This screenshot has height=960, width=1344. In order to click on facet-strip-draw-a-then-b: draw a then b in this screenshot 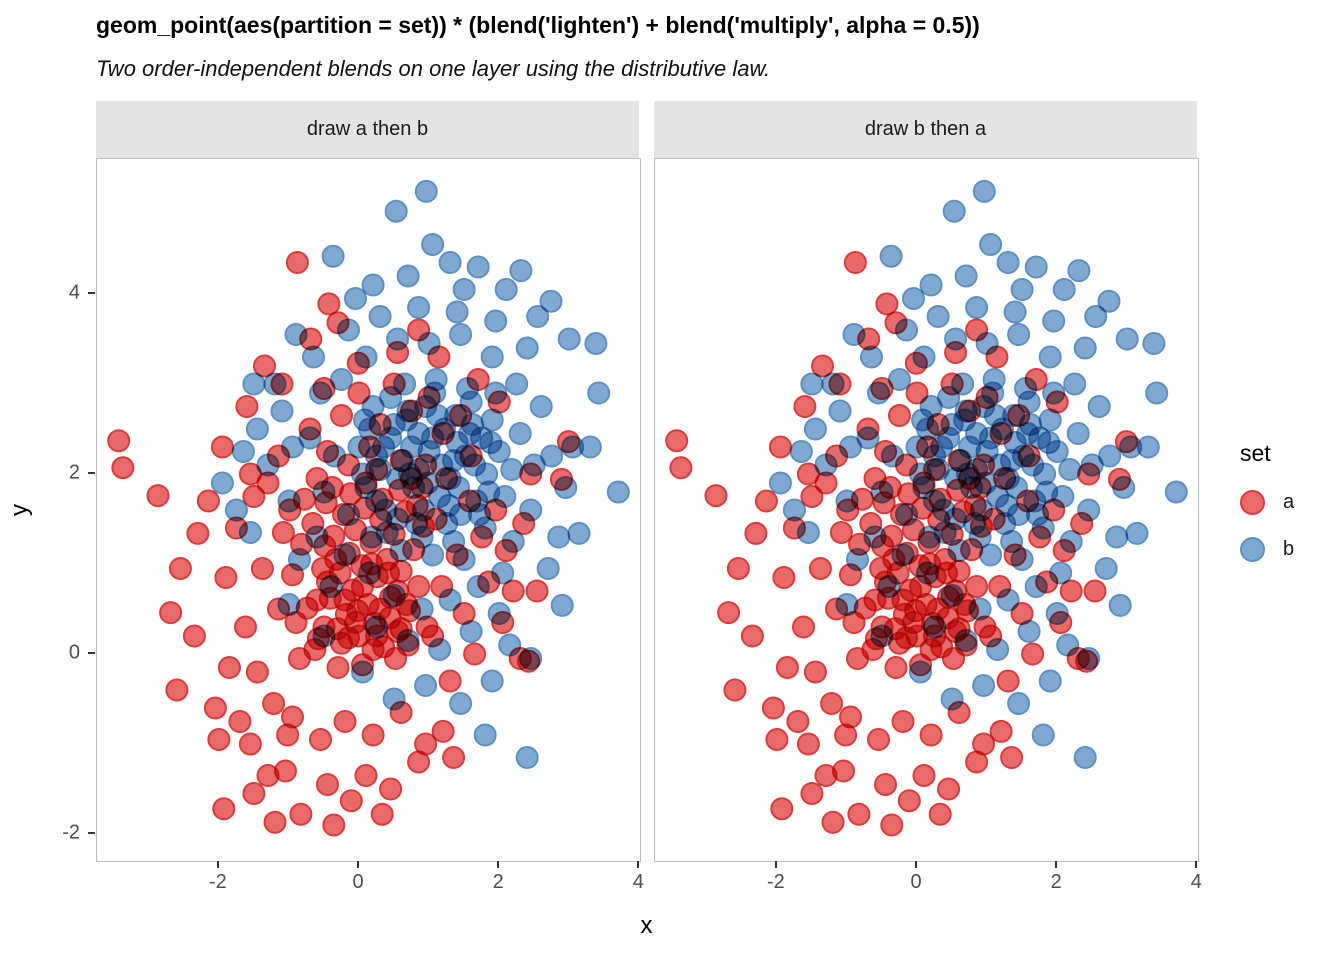, I will do `click(367, 129)`.